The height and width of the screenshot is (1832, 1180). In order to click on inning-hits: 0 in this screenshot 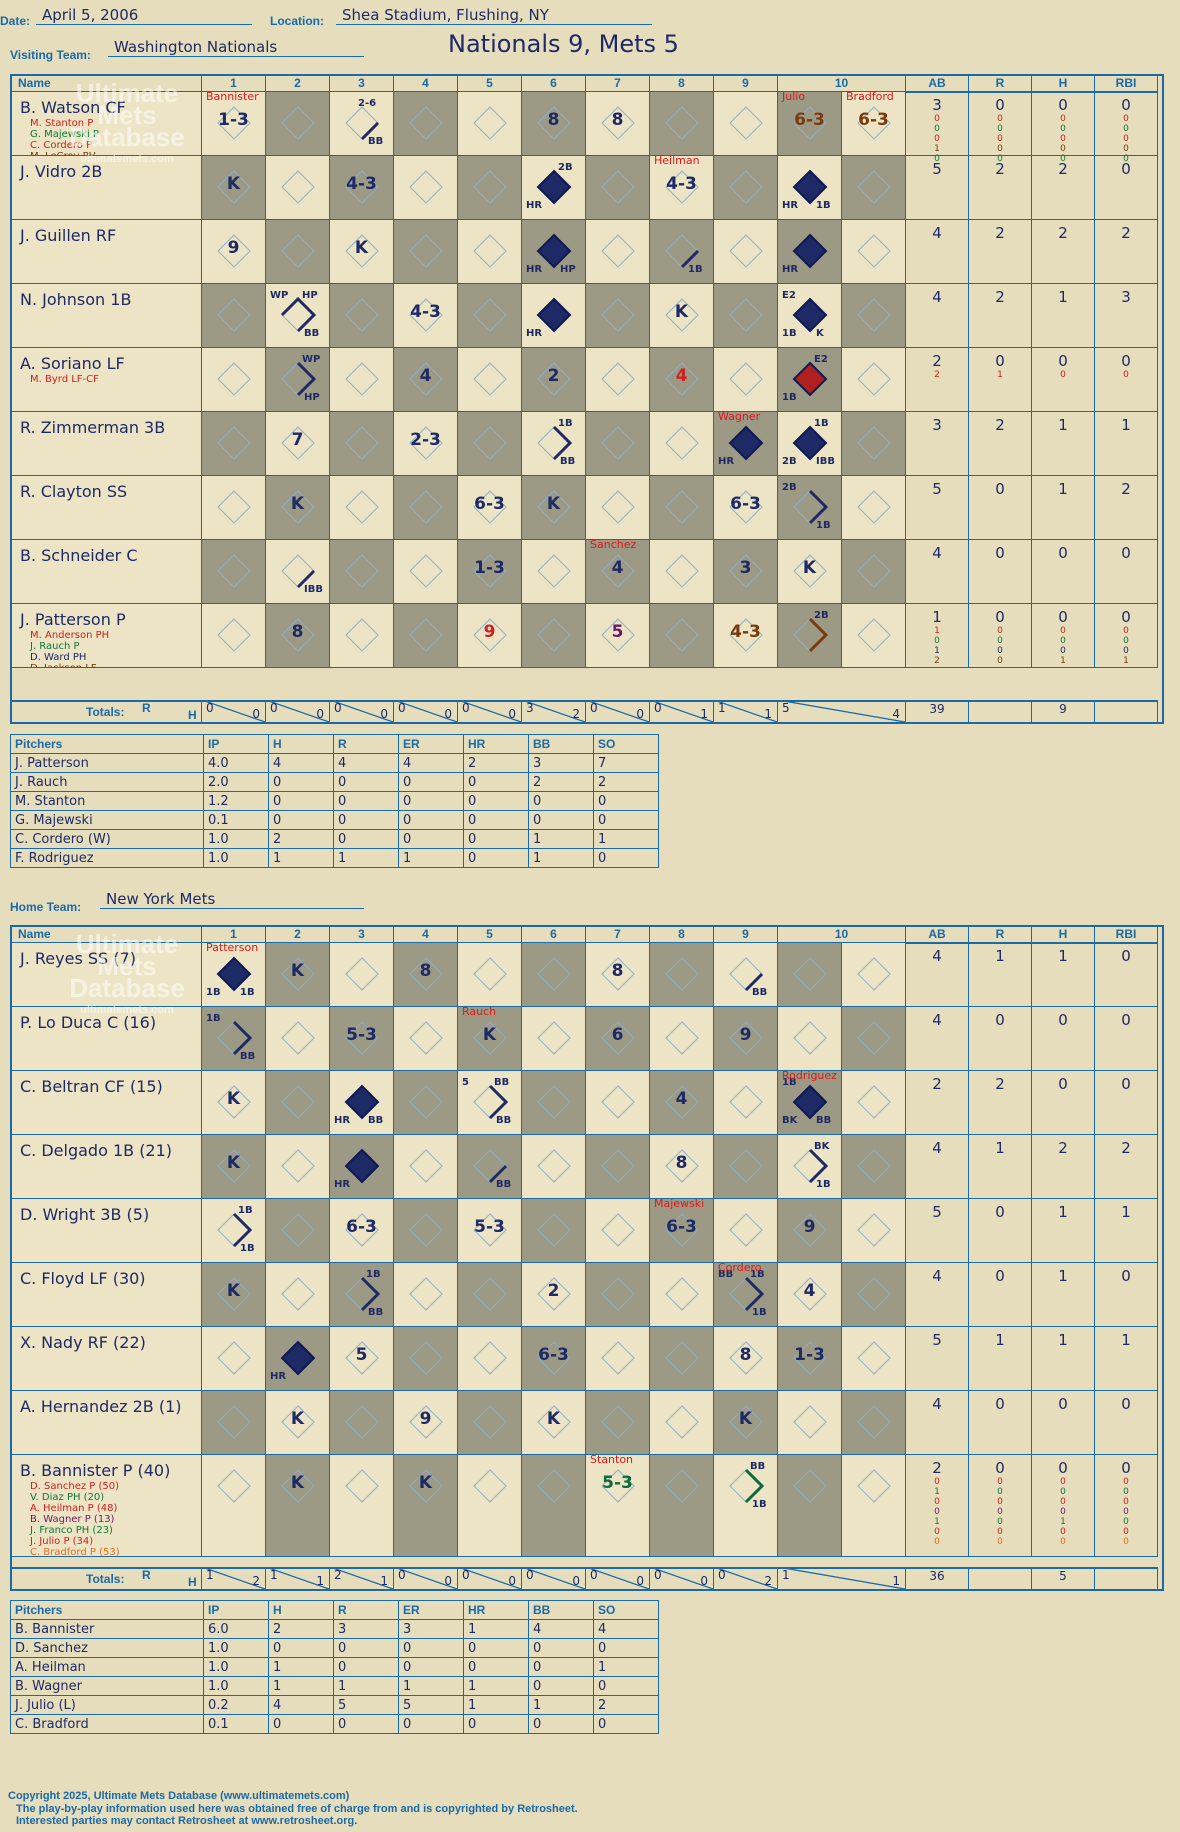, I will do `click(640, 714)`.